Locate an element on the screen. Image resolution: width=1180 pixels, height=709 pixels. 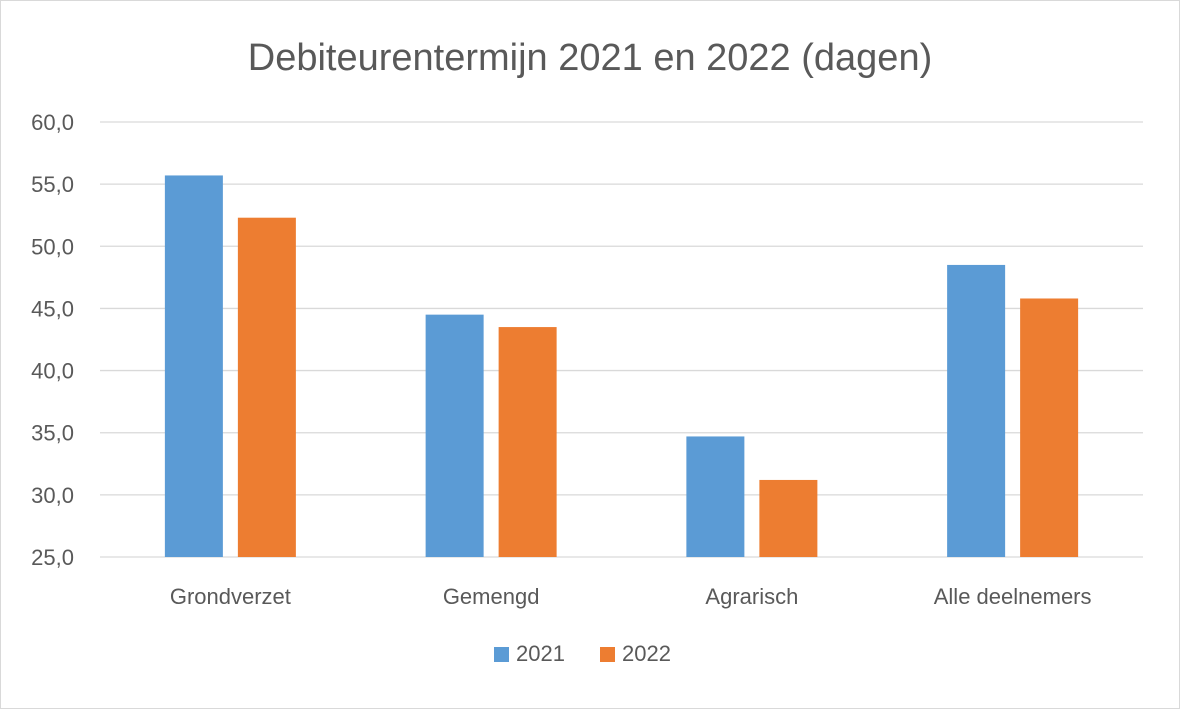
legend-swatch-2021 is located at coordinates (501, 654).